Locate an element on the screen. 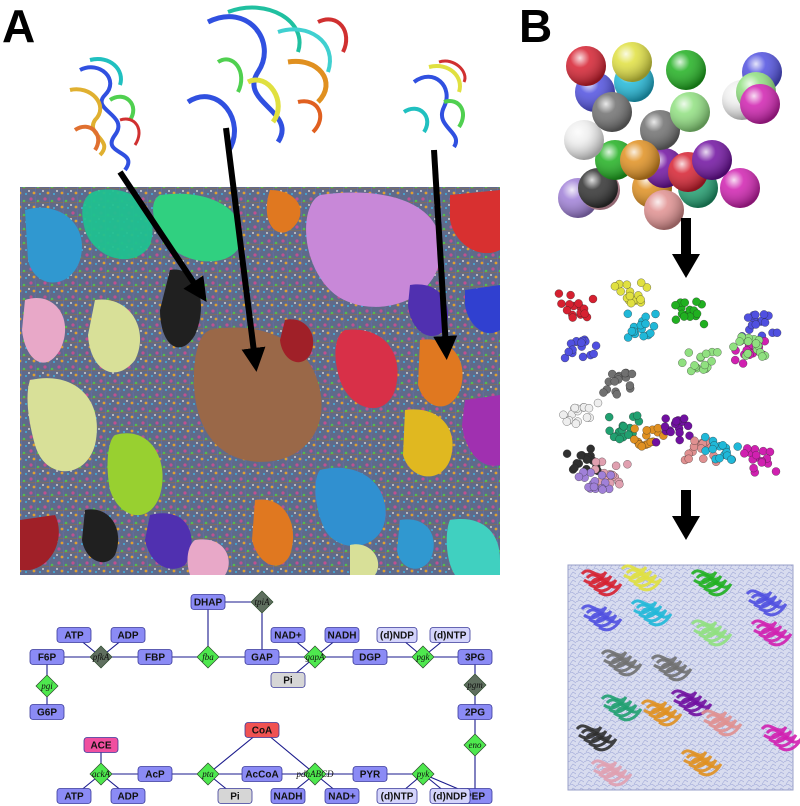  sphere-light_green is located at coordinates (690, 112).